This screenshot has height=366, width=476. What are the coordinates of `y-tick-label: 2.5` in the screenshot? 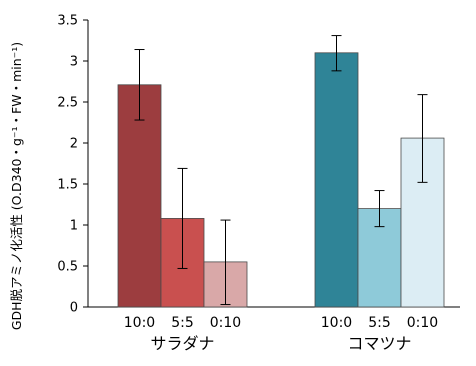 It's located at (67, 103).